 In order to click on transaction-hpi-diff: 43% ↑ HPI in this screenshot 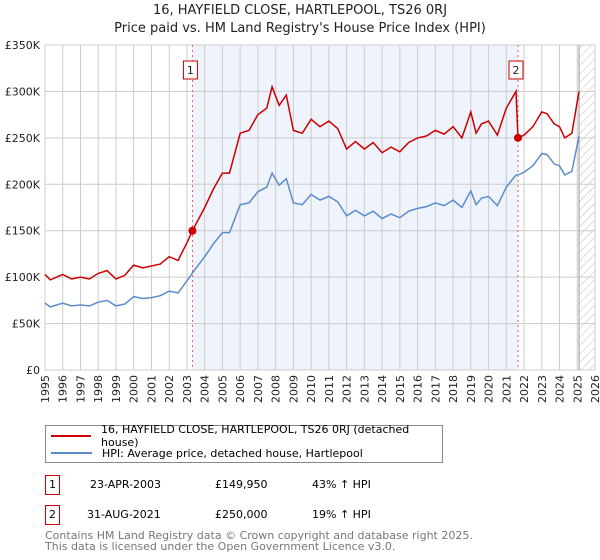, I will do `click(341, 484)`.